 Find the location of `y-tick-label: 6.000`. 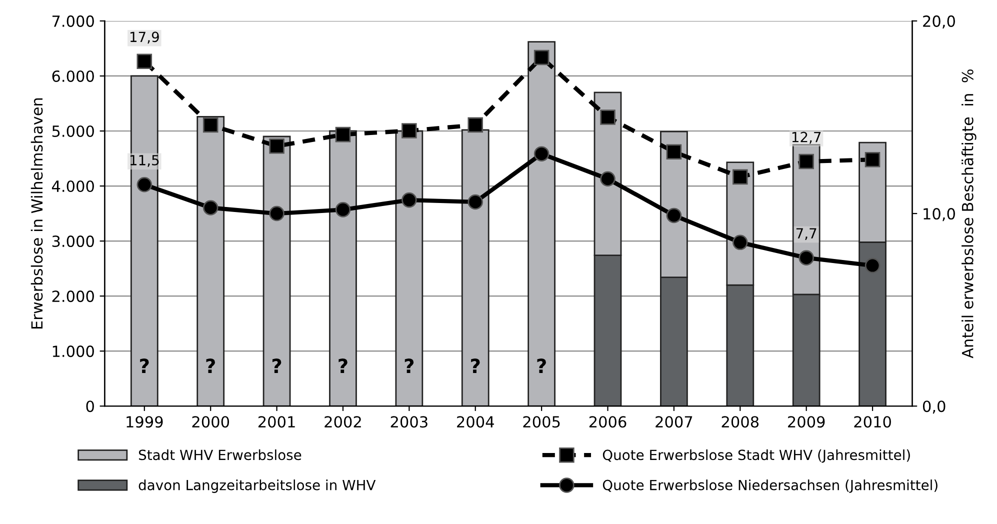

y-tick-label: 6.000 is located at coordinates (73, 76).